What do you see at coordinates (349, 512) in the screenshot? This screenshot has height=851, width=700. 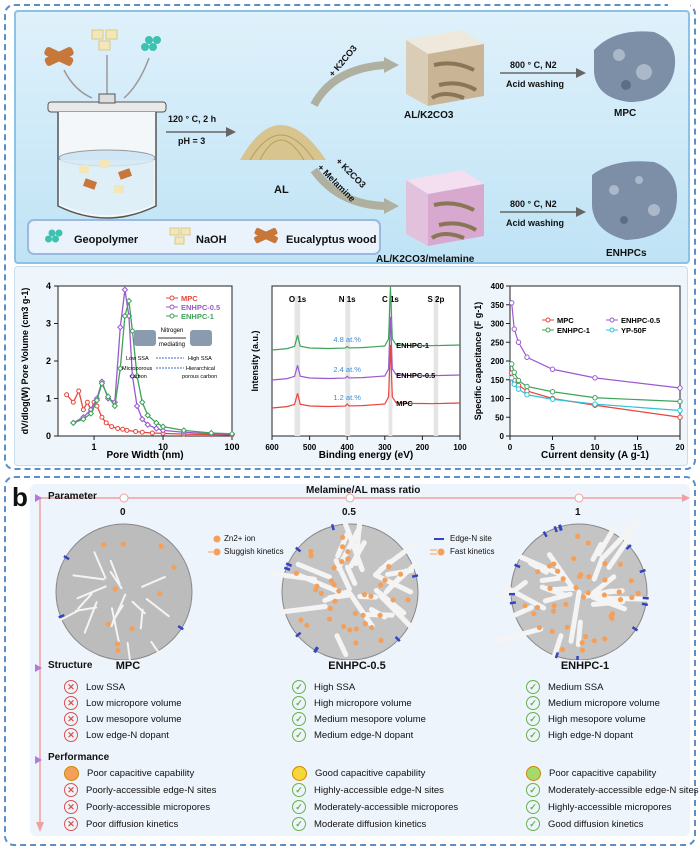 I see `ratio-0-5: 0.5` at bounding box center [349, 512].